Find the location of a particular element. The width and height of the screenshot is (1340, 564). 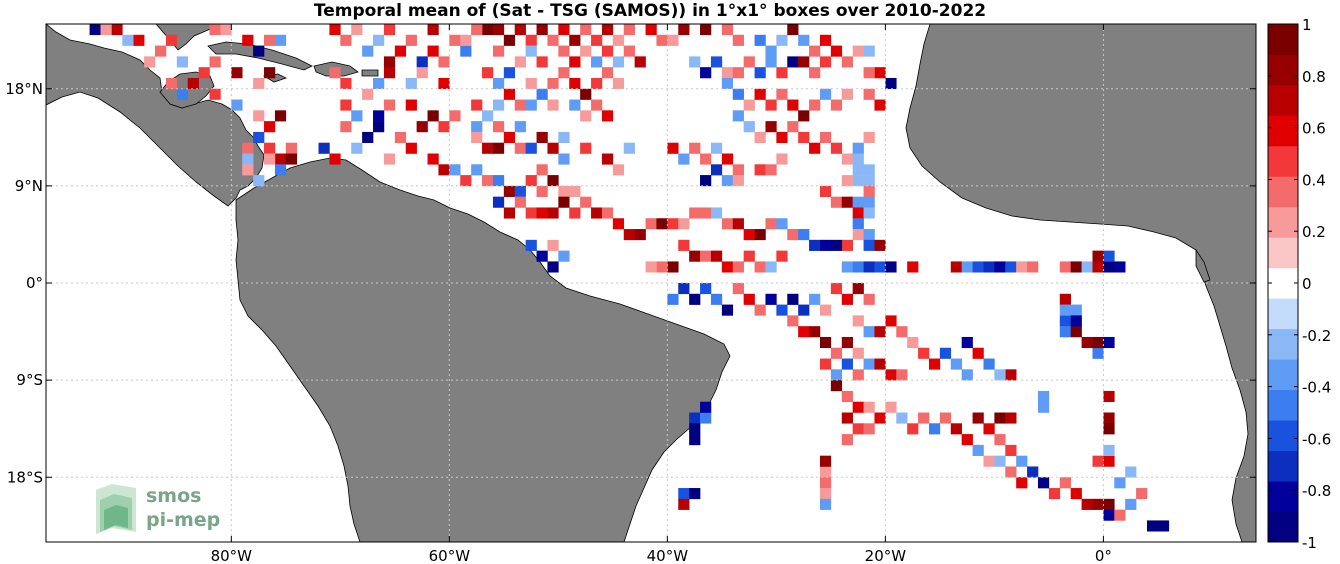

x-tick-label: 20°W is located at coordinates (886, 555).